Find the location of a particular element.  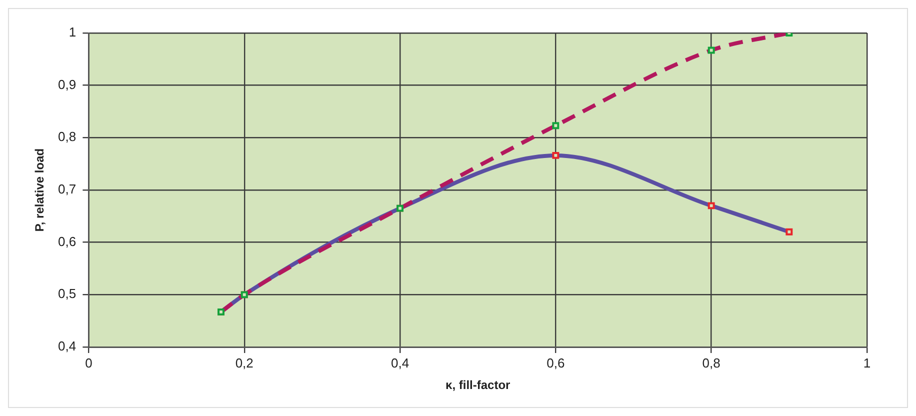

y-axis-title: P, relative load is located at coordinates (39, 190).